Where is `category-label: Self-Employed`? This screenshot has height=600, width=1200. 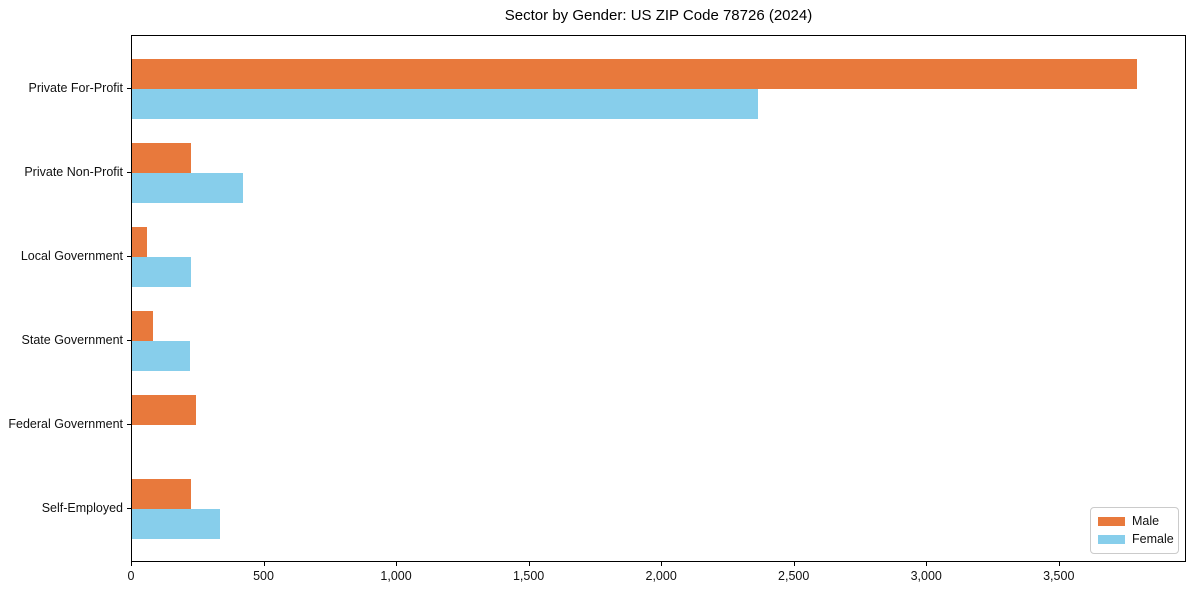 category-label: Self-Employed is located at coordinates (82, 508).